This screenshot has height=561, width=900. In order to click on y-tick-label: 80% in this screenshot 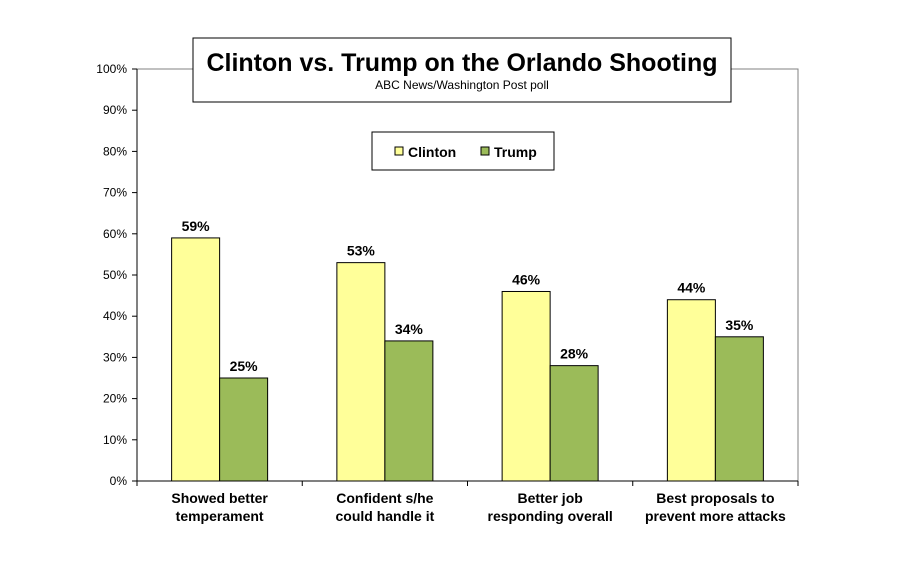, I will do `click(115, 151)`.